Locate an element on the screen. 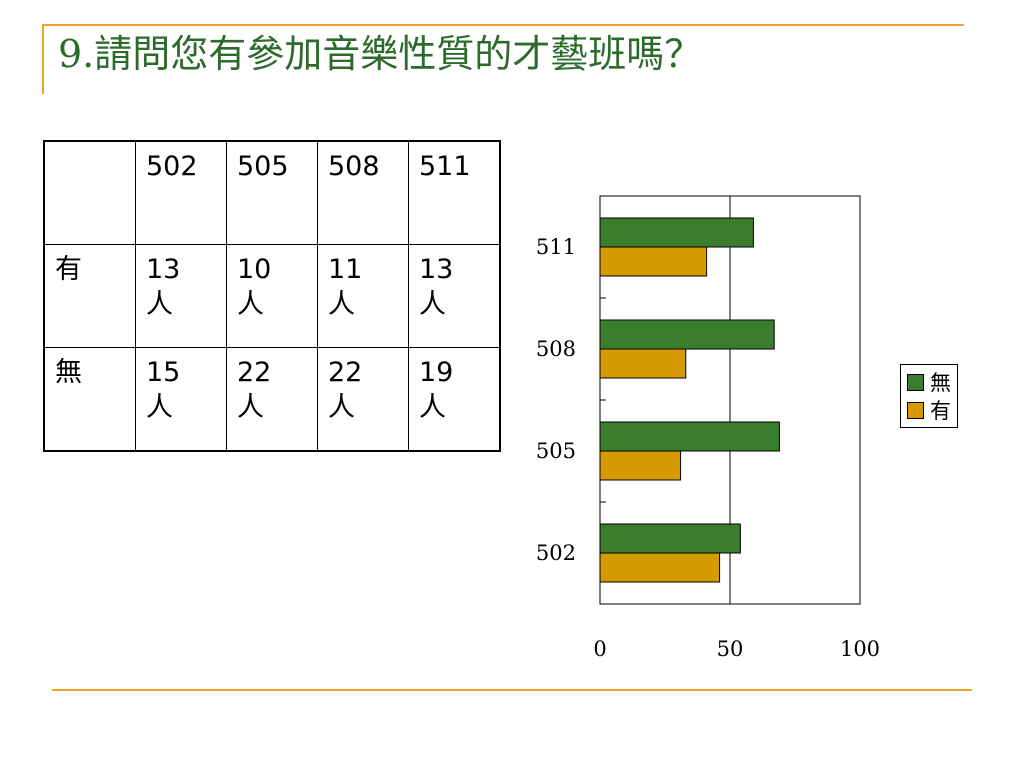  cell-count: 11 is located at coordinates (345, 269).